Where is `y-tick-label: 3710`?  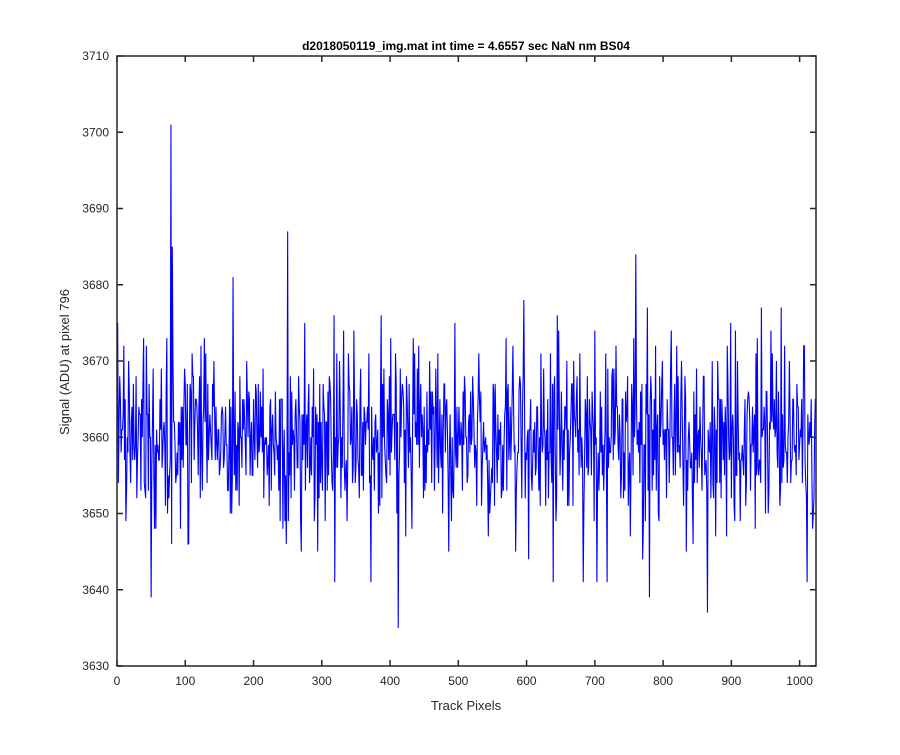
y-tick-label: 3710 is located at coordinates (95, 56).